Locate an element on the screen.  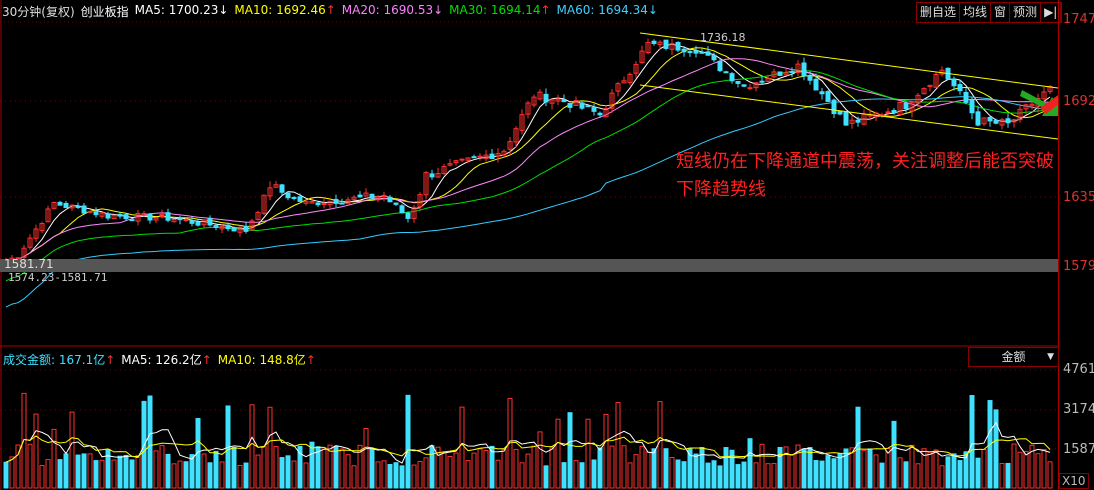
volume-tick: 1587 is located at coordinates (1078, 449).